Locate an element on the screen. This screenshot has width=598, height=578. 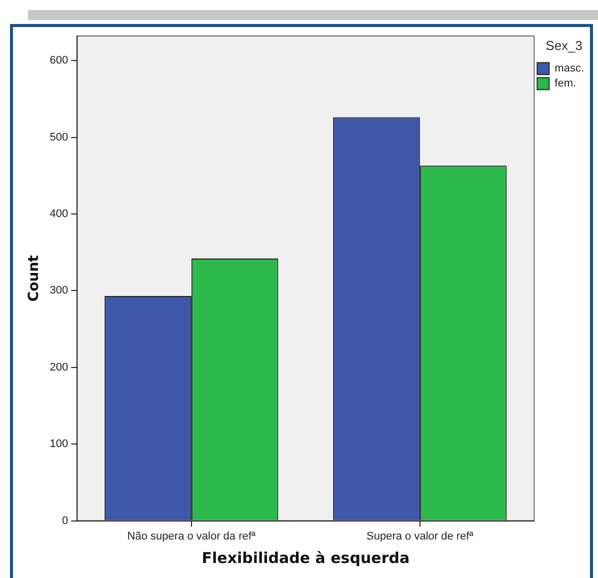
y-tick-label: 500 is located at coordinates (59, 137).